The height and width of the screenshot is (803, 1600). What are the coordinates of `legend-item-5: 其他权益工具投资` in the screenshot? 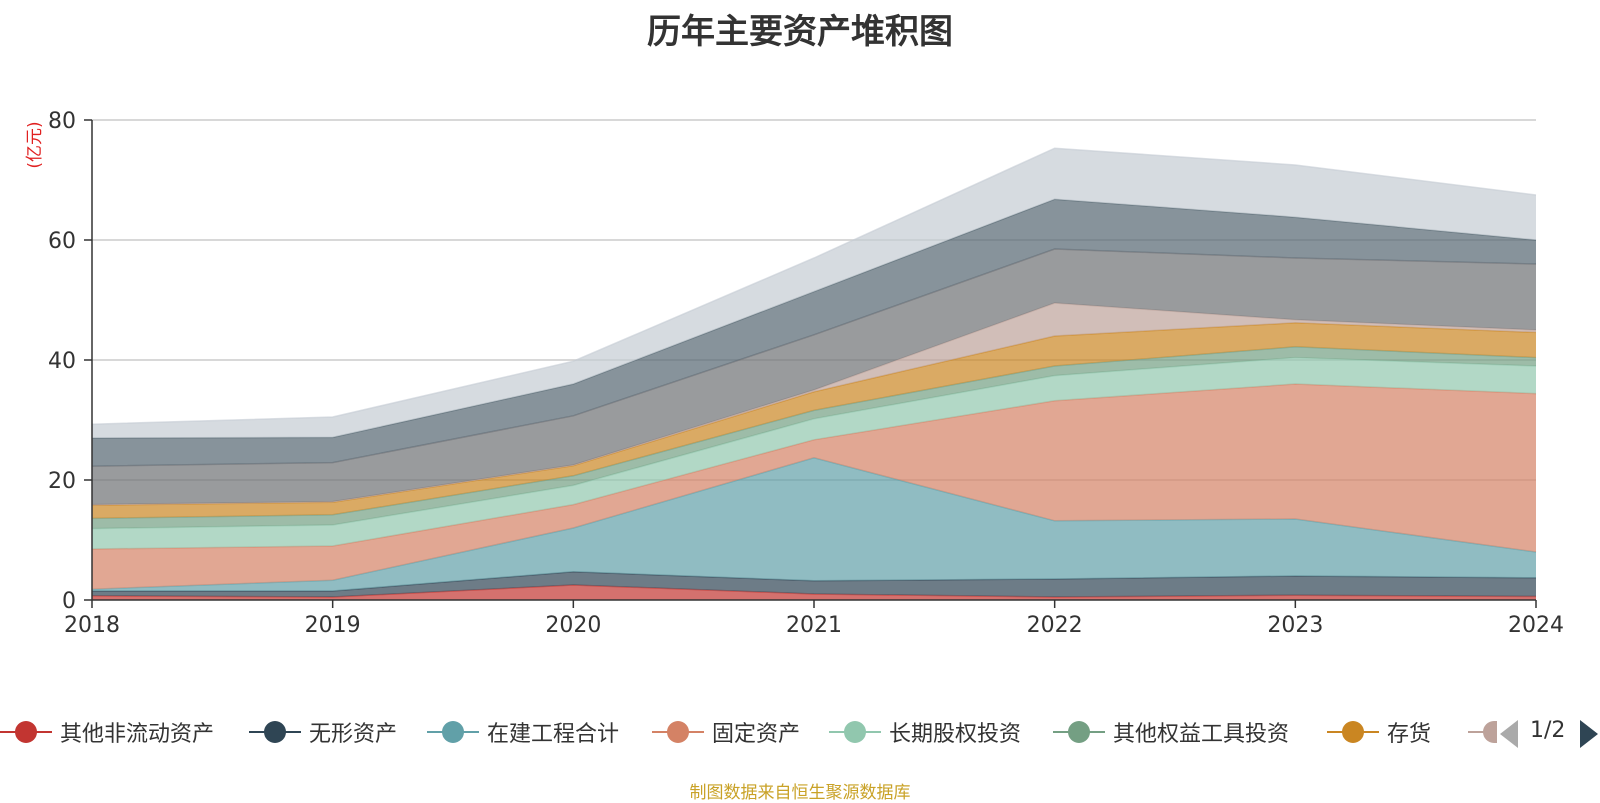 It's located at (1171, 732).